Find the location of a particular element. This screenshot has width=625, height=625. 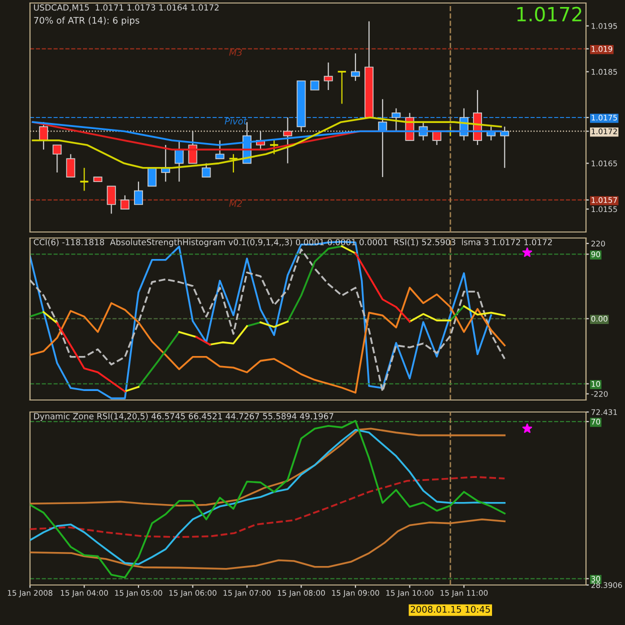

text: 70% of ATR (14): 6 pips is located at coordinates (87, 21).